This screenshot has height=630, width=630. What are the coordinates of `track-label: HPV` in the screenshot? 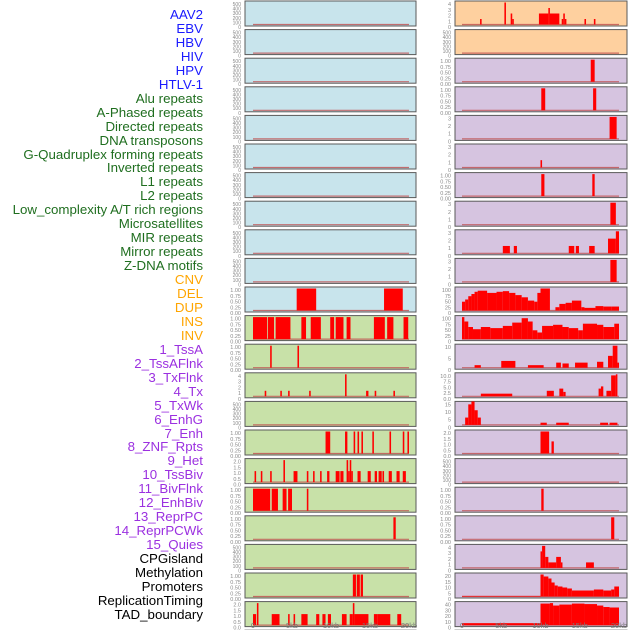 It's located at (189, 70).